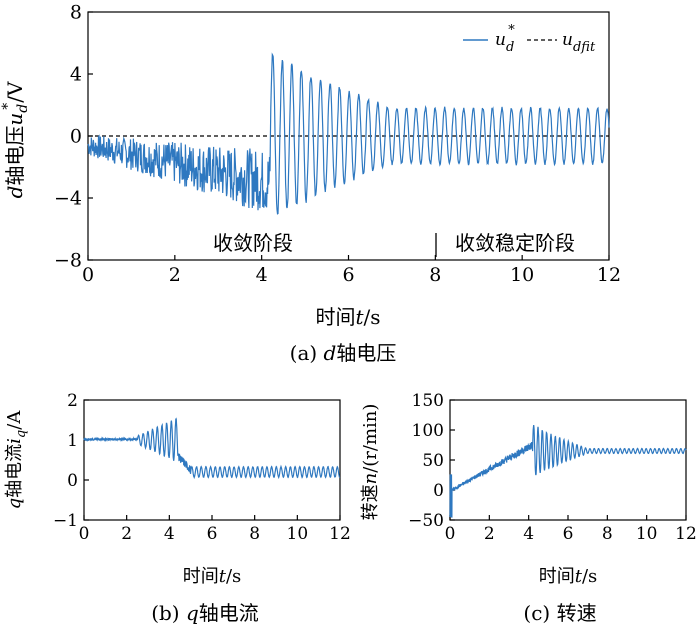 The image size is (700, 630). I want to click on iq-series-line, so click(212, 448).